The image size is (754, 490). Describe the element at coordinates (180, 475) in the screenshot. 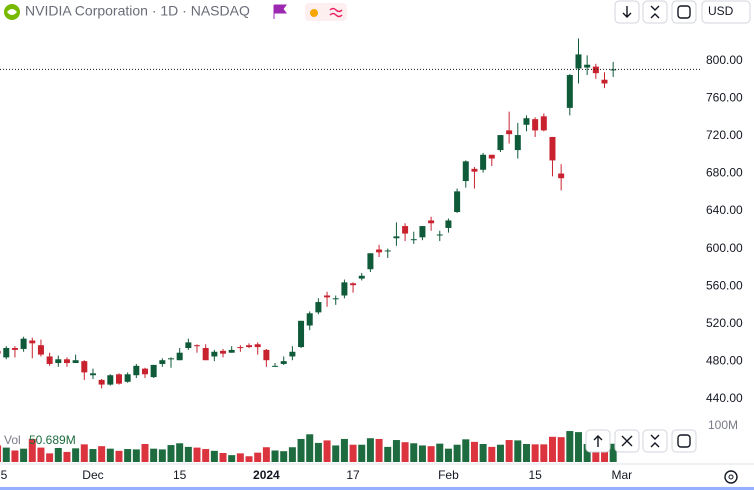

I see `x-tick-label: 15` at that location.